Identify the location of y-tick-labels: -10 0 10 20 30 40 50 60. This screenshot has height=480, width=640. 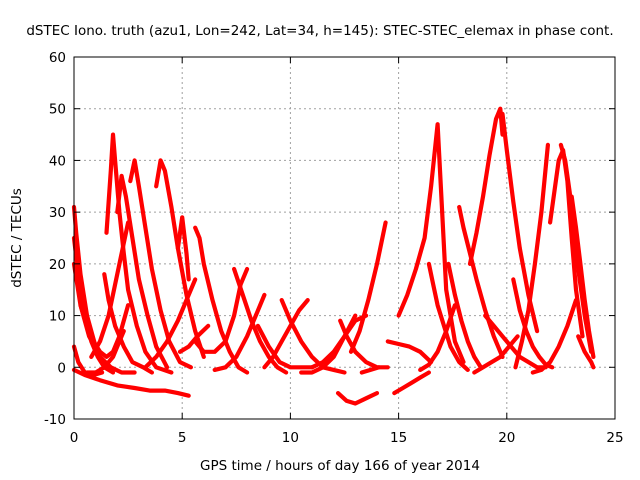
(55, 239).